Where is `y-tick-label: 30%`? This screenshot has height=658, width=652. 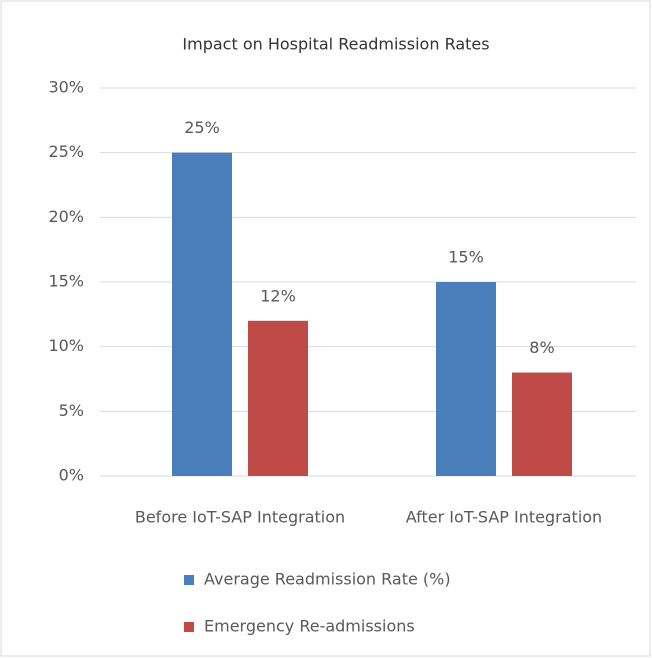 y-tick-label: 30% is located at coordinates (66, 87).